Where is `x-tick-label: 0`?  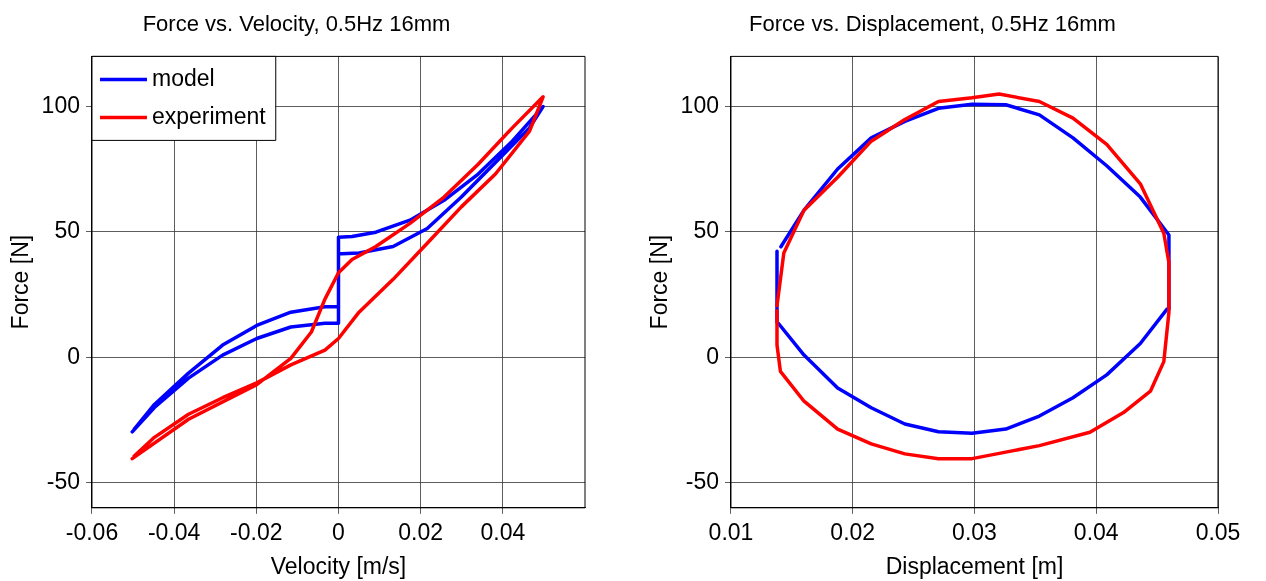 x-tick-label: 0 is located at coordinates (338, 531).